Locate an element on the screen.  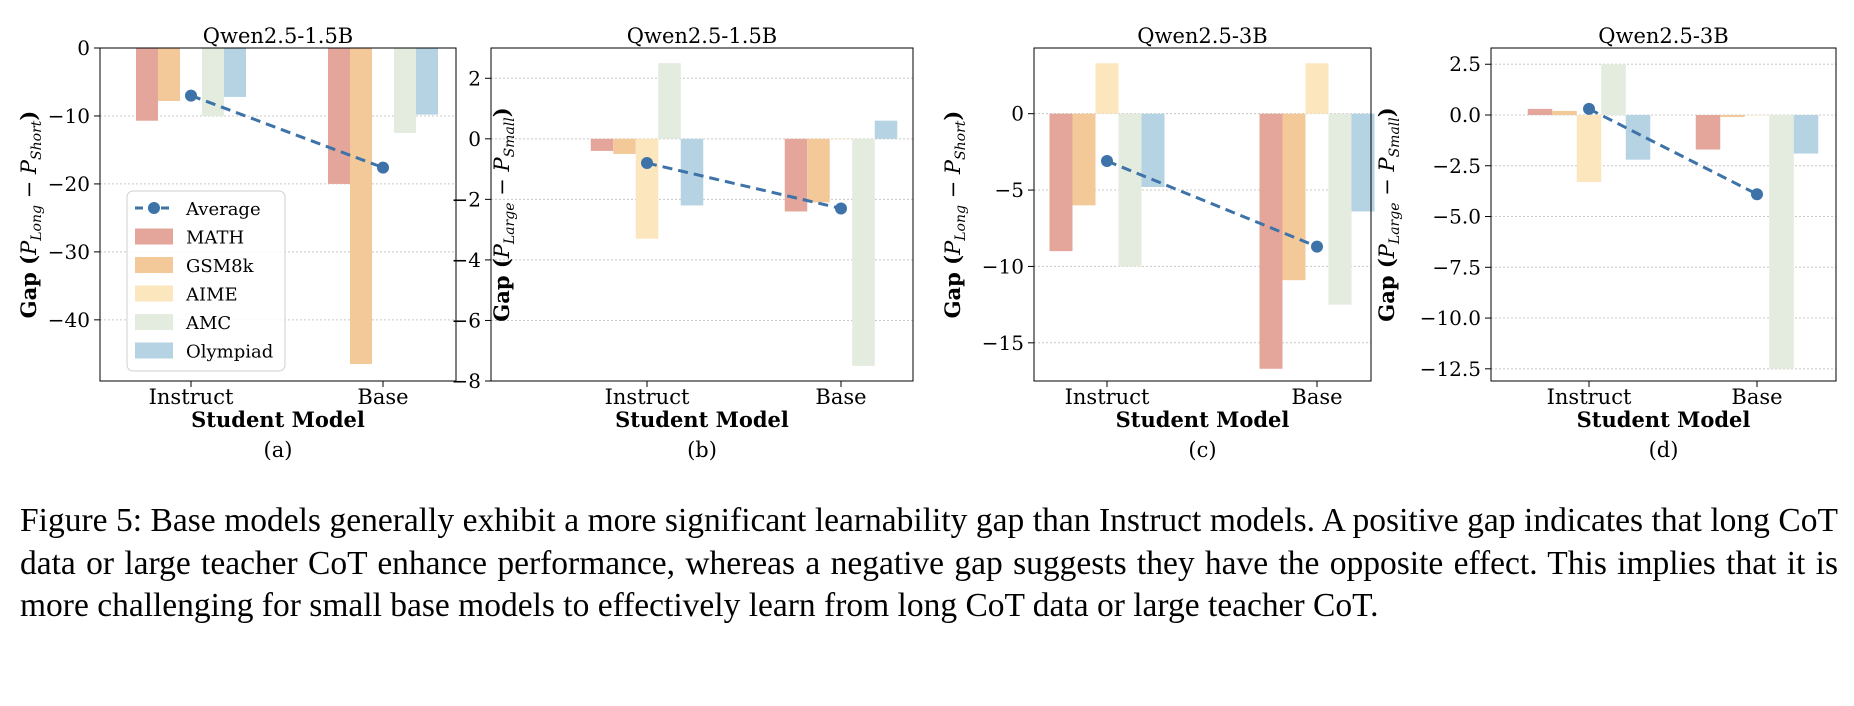
panel-title: Qwen2.5-3B is located at coordinates (1663, 36).